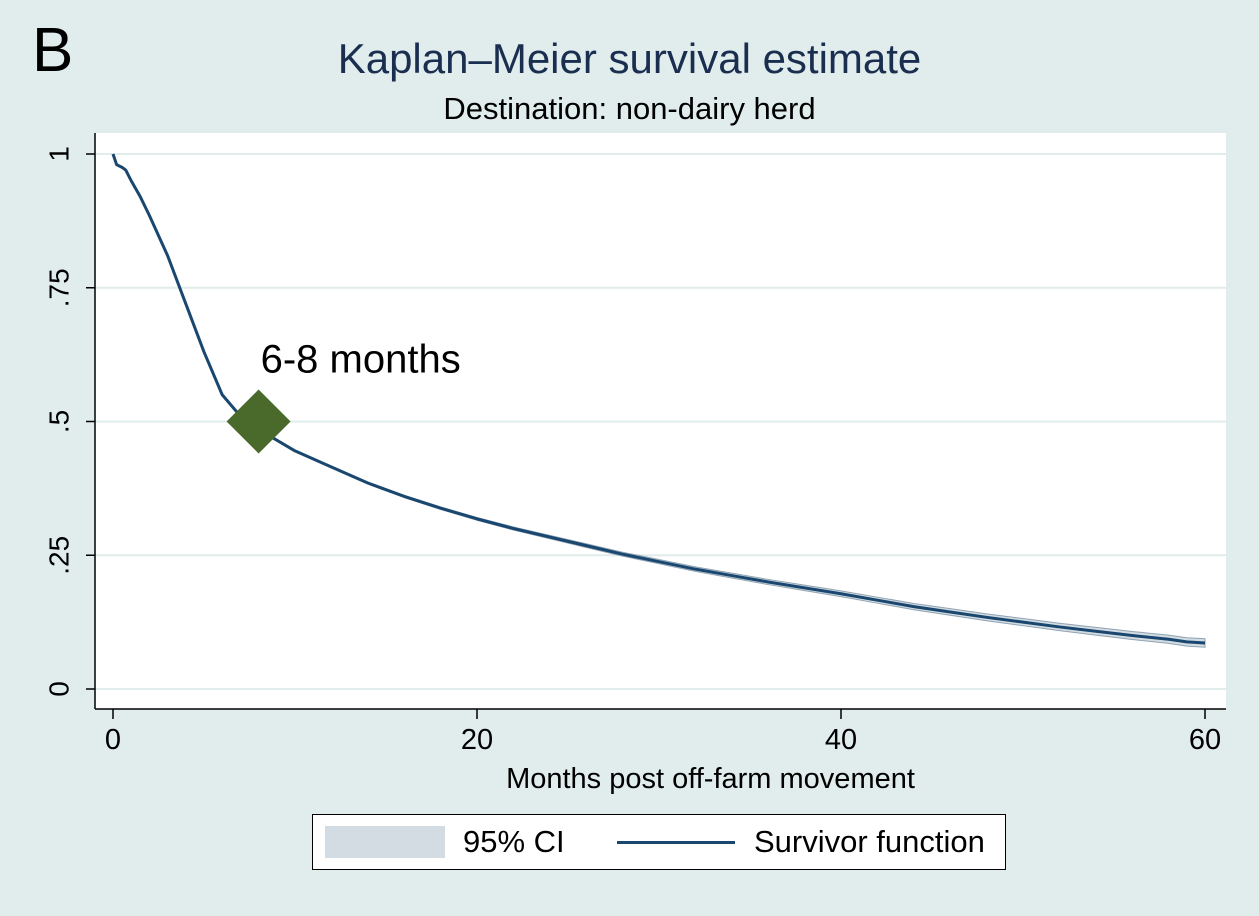 The image size is (1259, 916). Describe the element at coordinates (361, 360) in the screenshot. I see `annotation-label: 6-8 months` at that location.